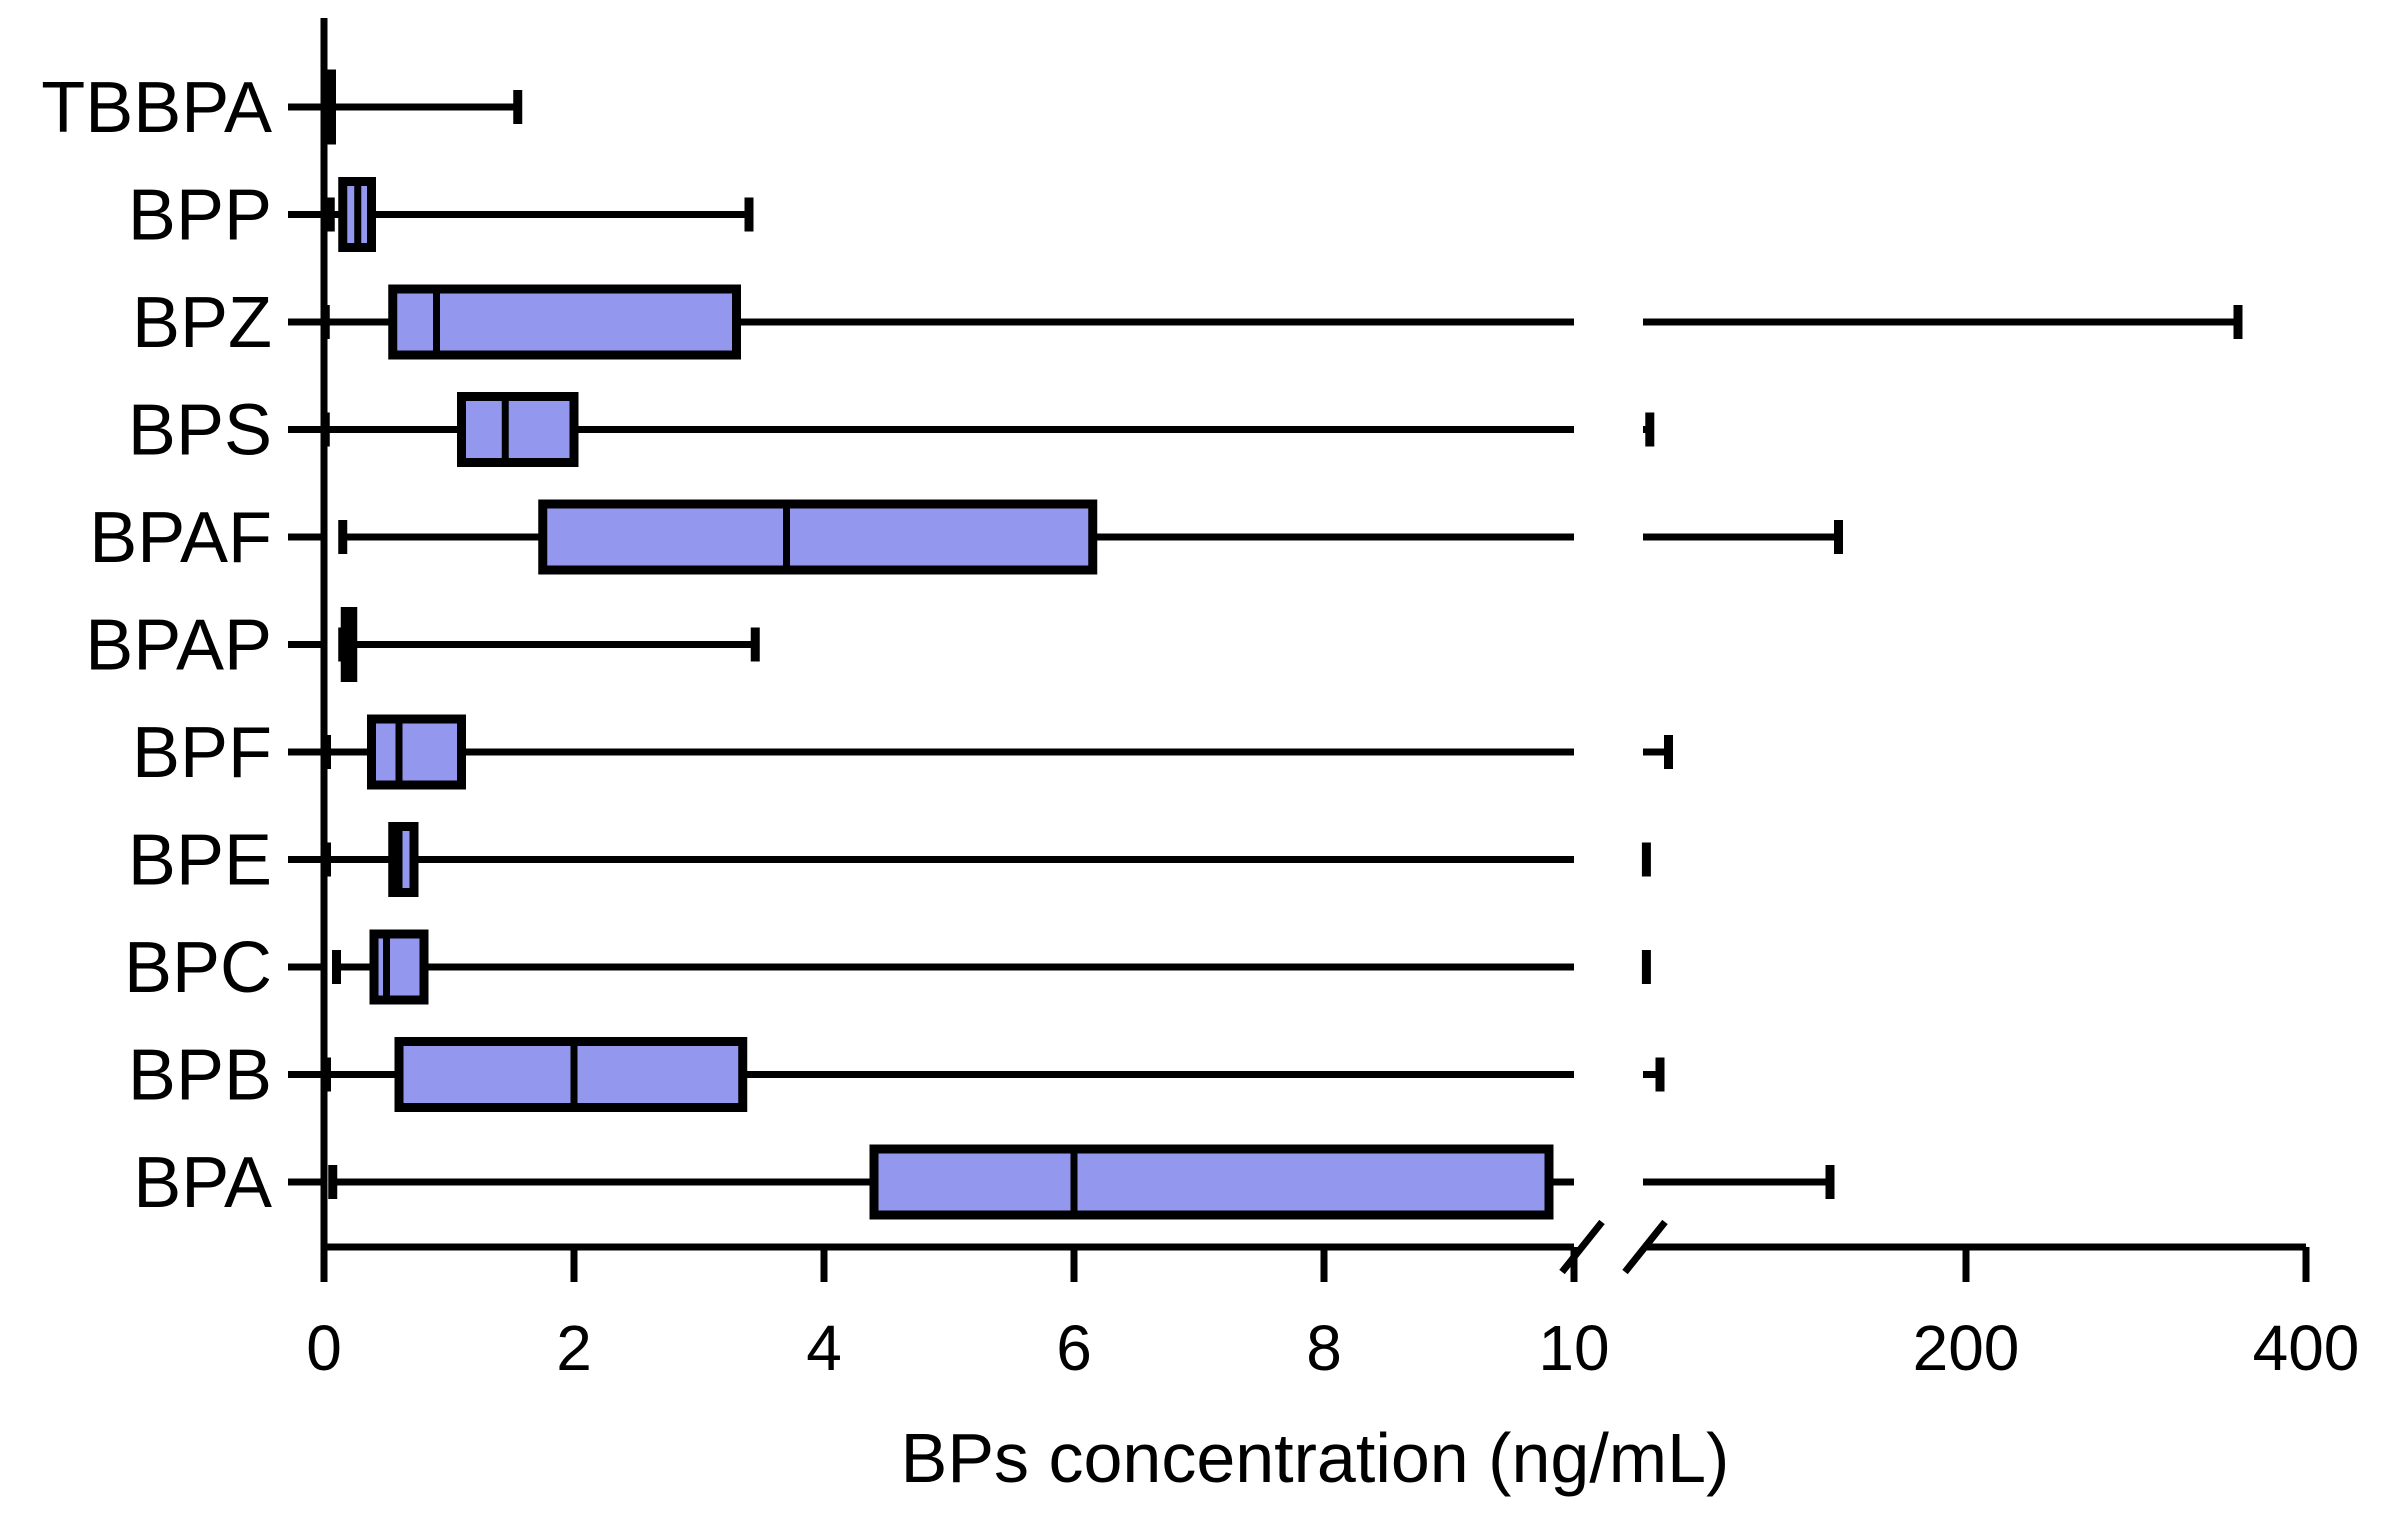  Describe the element at coordinates (574, 1348) in the screenshot. I see `x-tick-label-2: 2` at that location.